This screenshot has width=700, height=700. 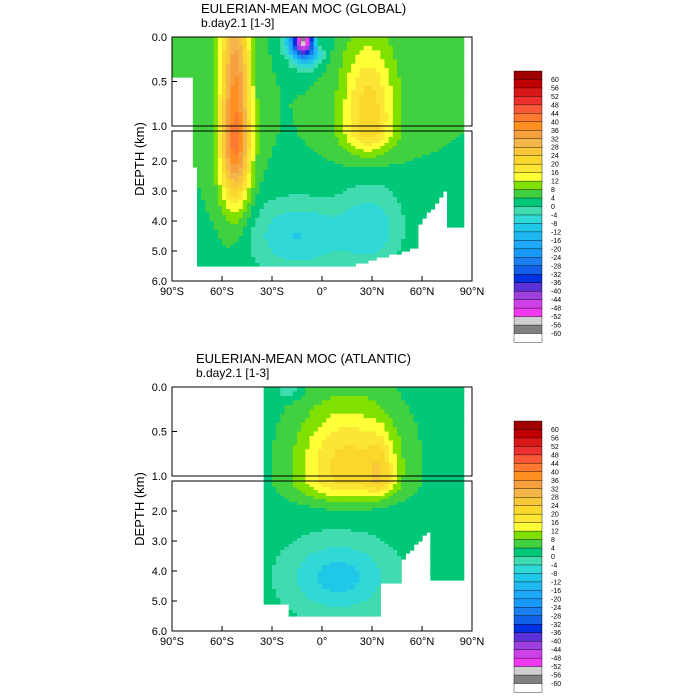 What do you see at coordinates (528, 202) in the screenshot?
I see `colorbar-box` at bounding box center [528, 202].